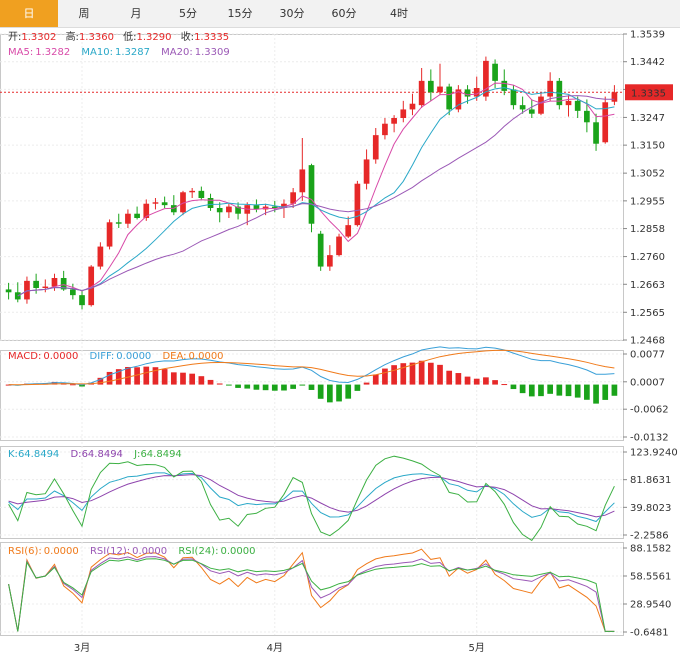 The image size is (680, 667). Describe the element at coordinates (177, 52) in the screenshot. I see `ma20-label: MA20:` at that location.